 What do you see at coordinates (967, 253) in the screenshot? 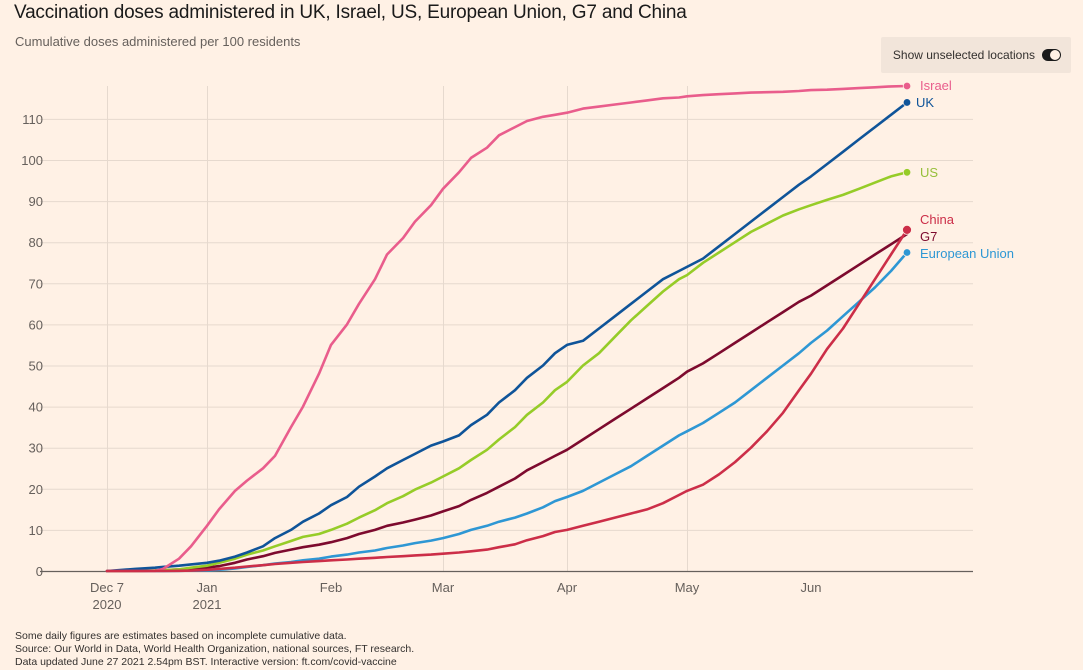
I see `series-label-european-union: European Union` at bounding box center [967, 253].